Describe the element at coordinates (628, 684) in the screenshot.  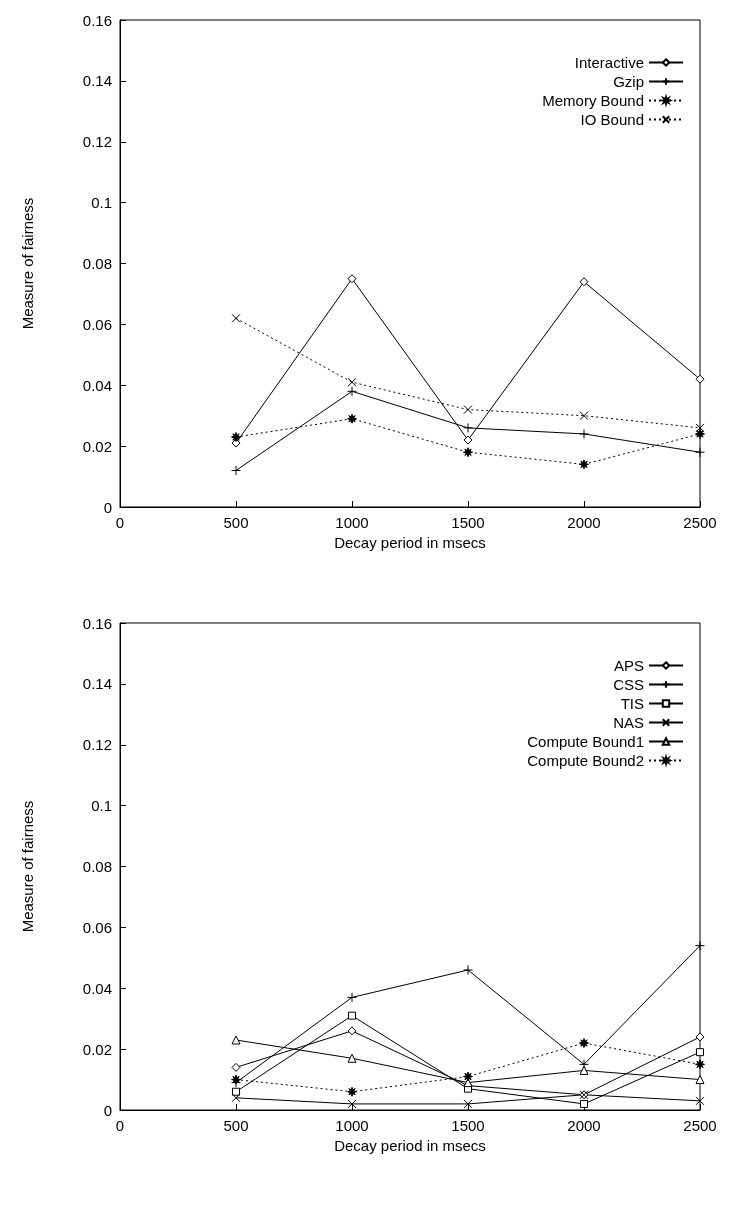
I see `legend-label: CSS` at that location.